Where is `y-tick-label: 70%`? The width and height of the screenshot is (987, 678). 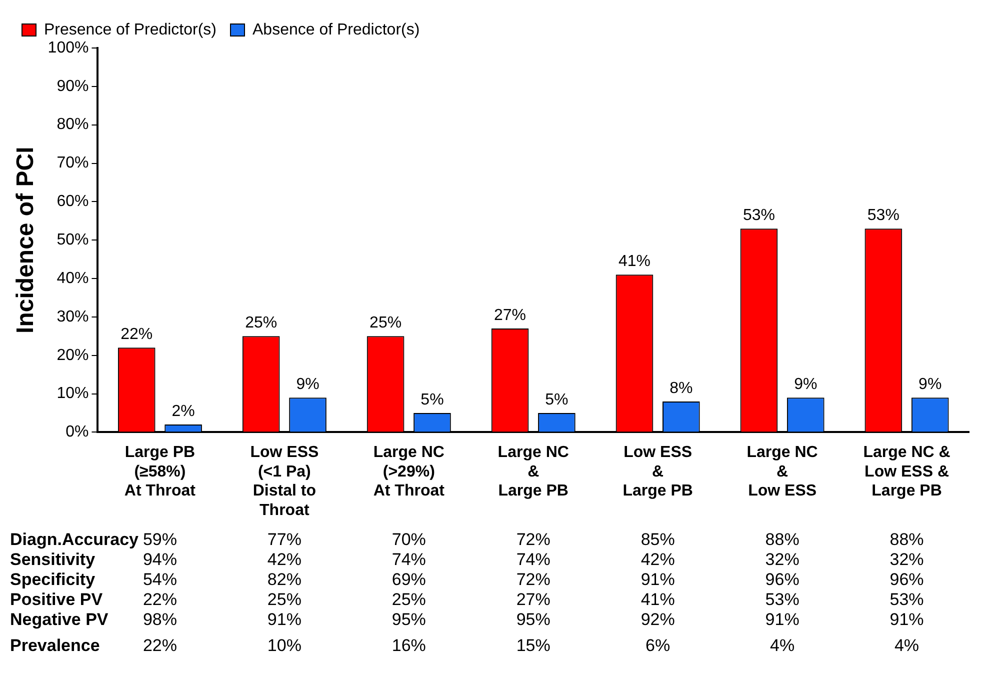
y-tick-label: 70% is located at coordinates (72, 163).